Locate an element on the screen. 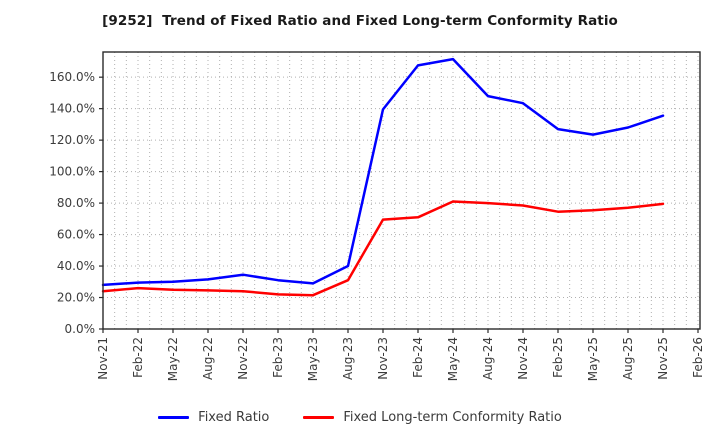 The image size is (720, 440). y-tick-label: 40.0% is located at coordinates (76, 266).